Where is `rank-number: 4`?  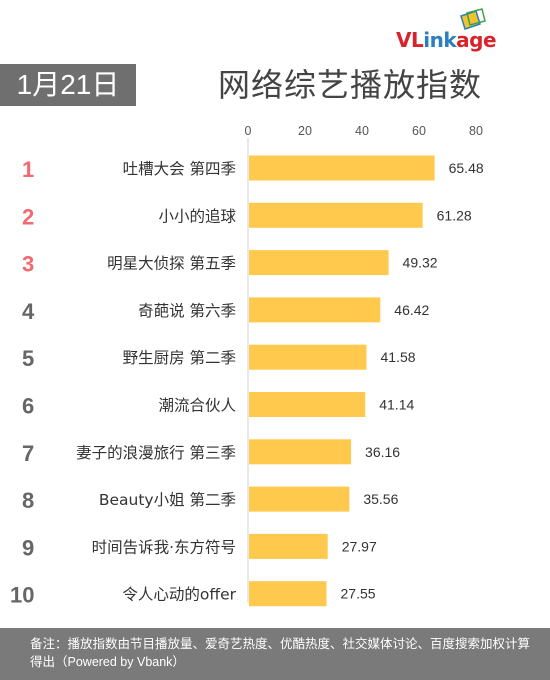
rank-number: 4 is located at coordinates (28, 311).